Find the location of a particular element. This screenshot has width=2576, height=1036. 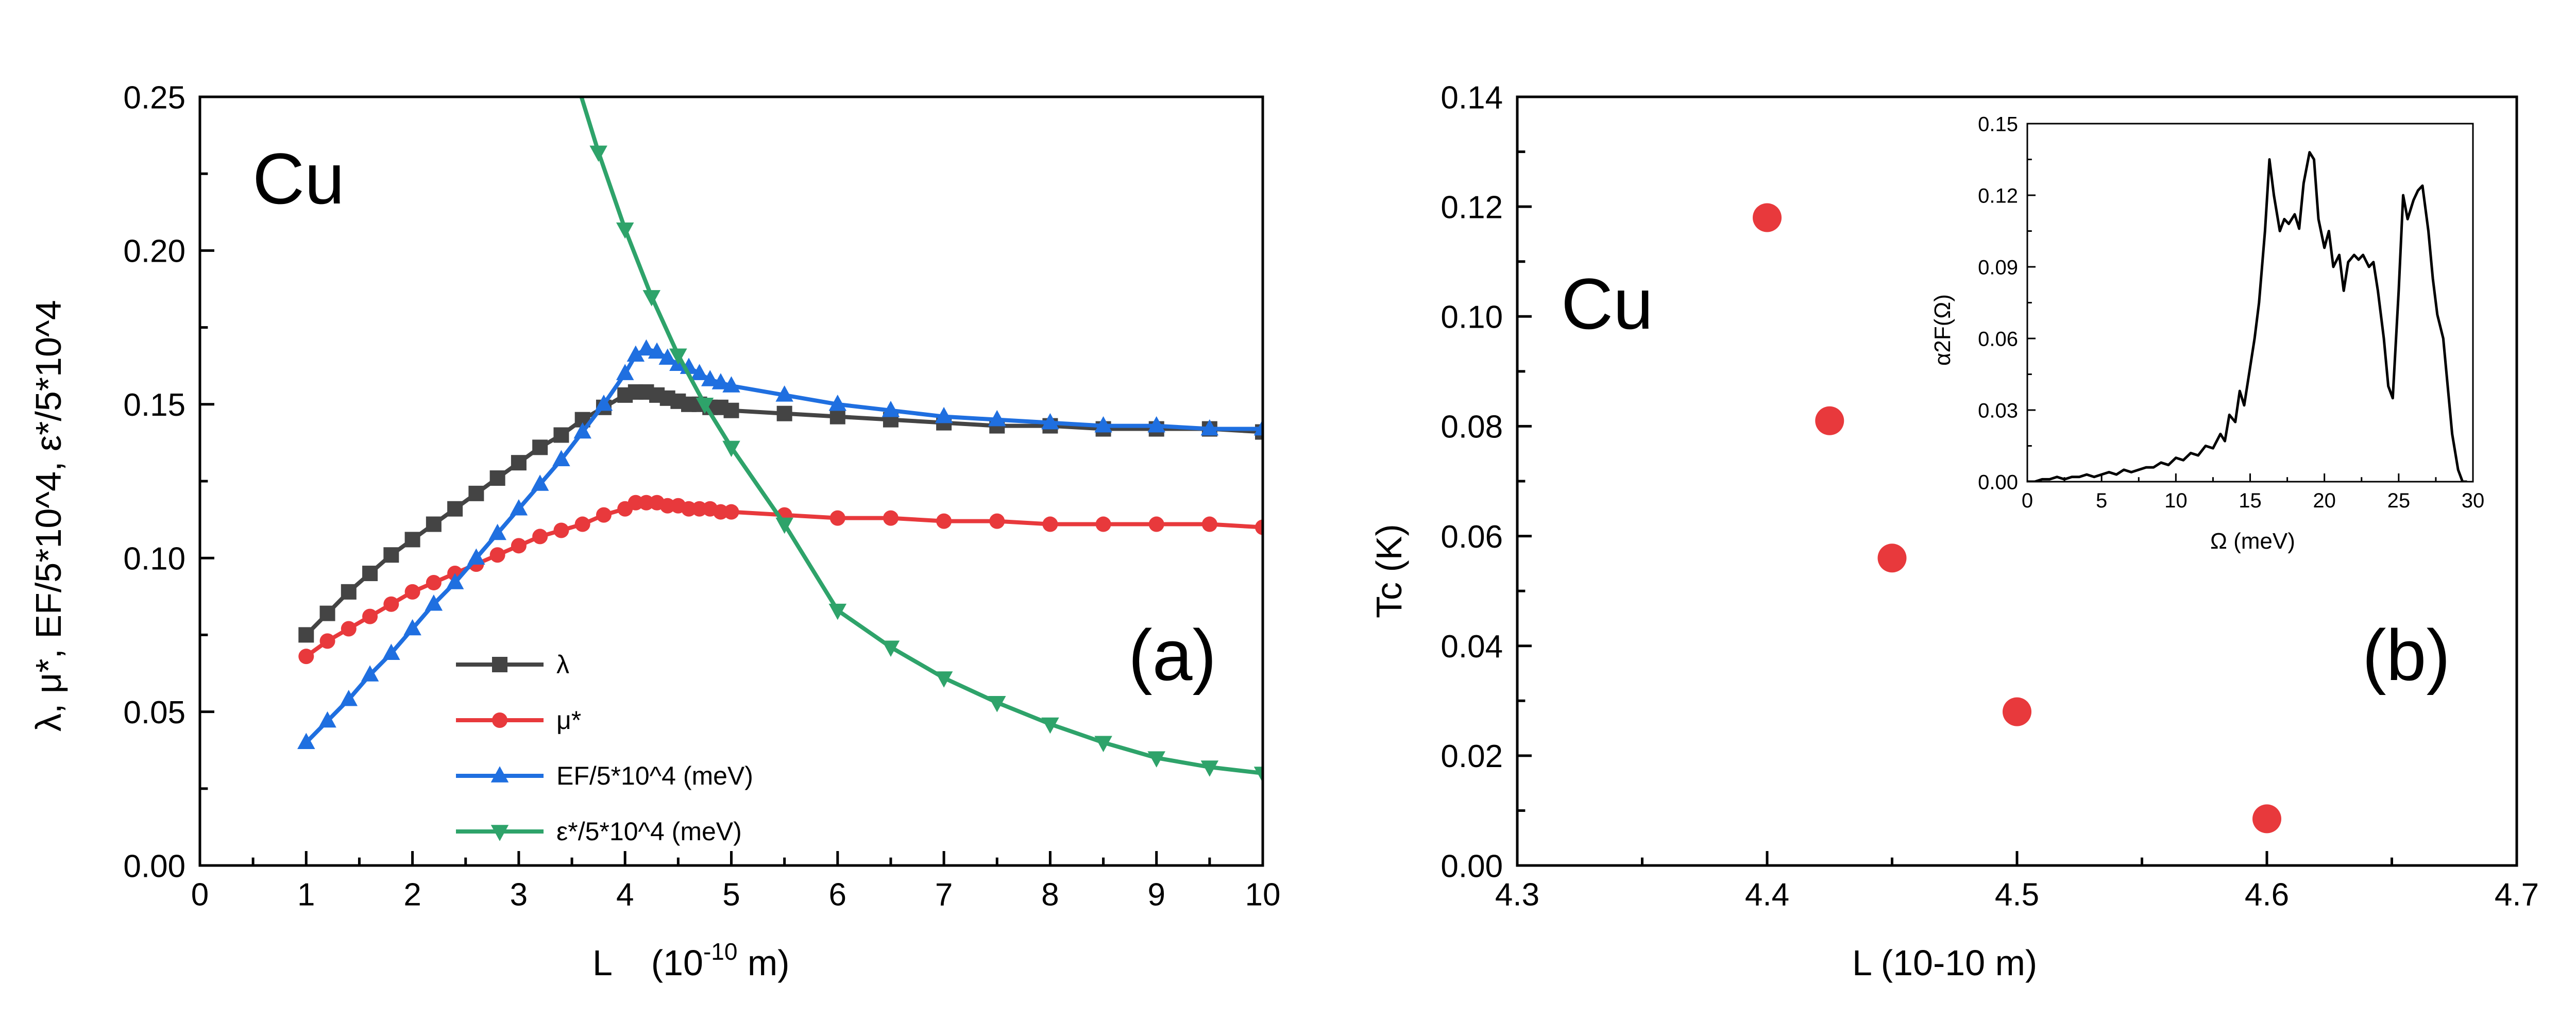

x-tick-label: 1 is located at coordinates (306, 895).